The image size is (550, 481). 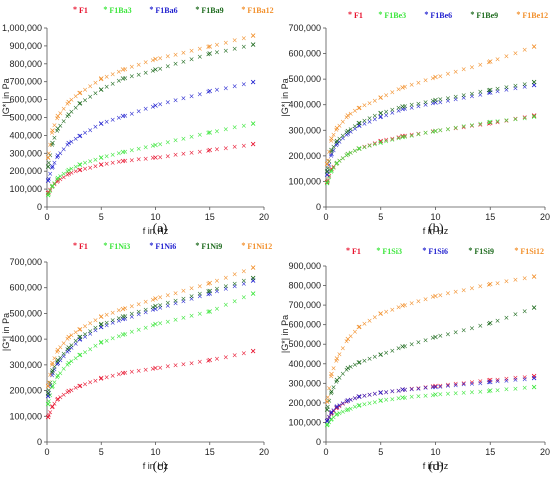 I want to click on y-tick-label: 300,000, so click(x=304, y=383).